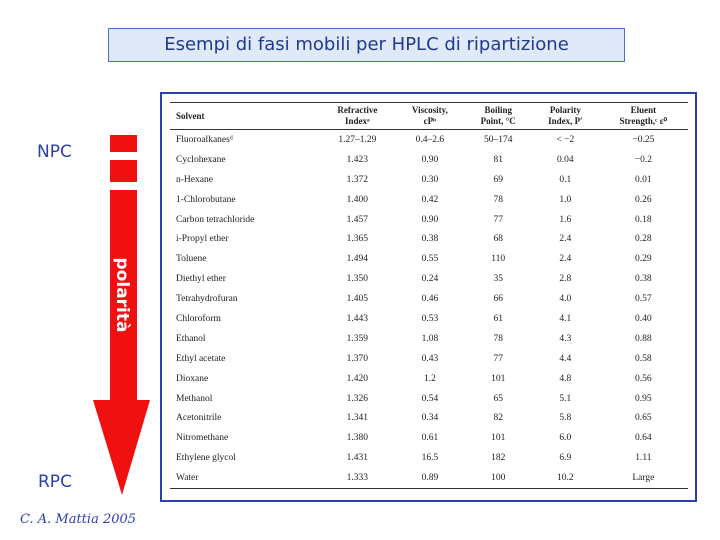  Describe the element at coordinates (55, 482) in the screenshot. I see `rpc-label: RPC` at that location.